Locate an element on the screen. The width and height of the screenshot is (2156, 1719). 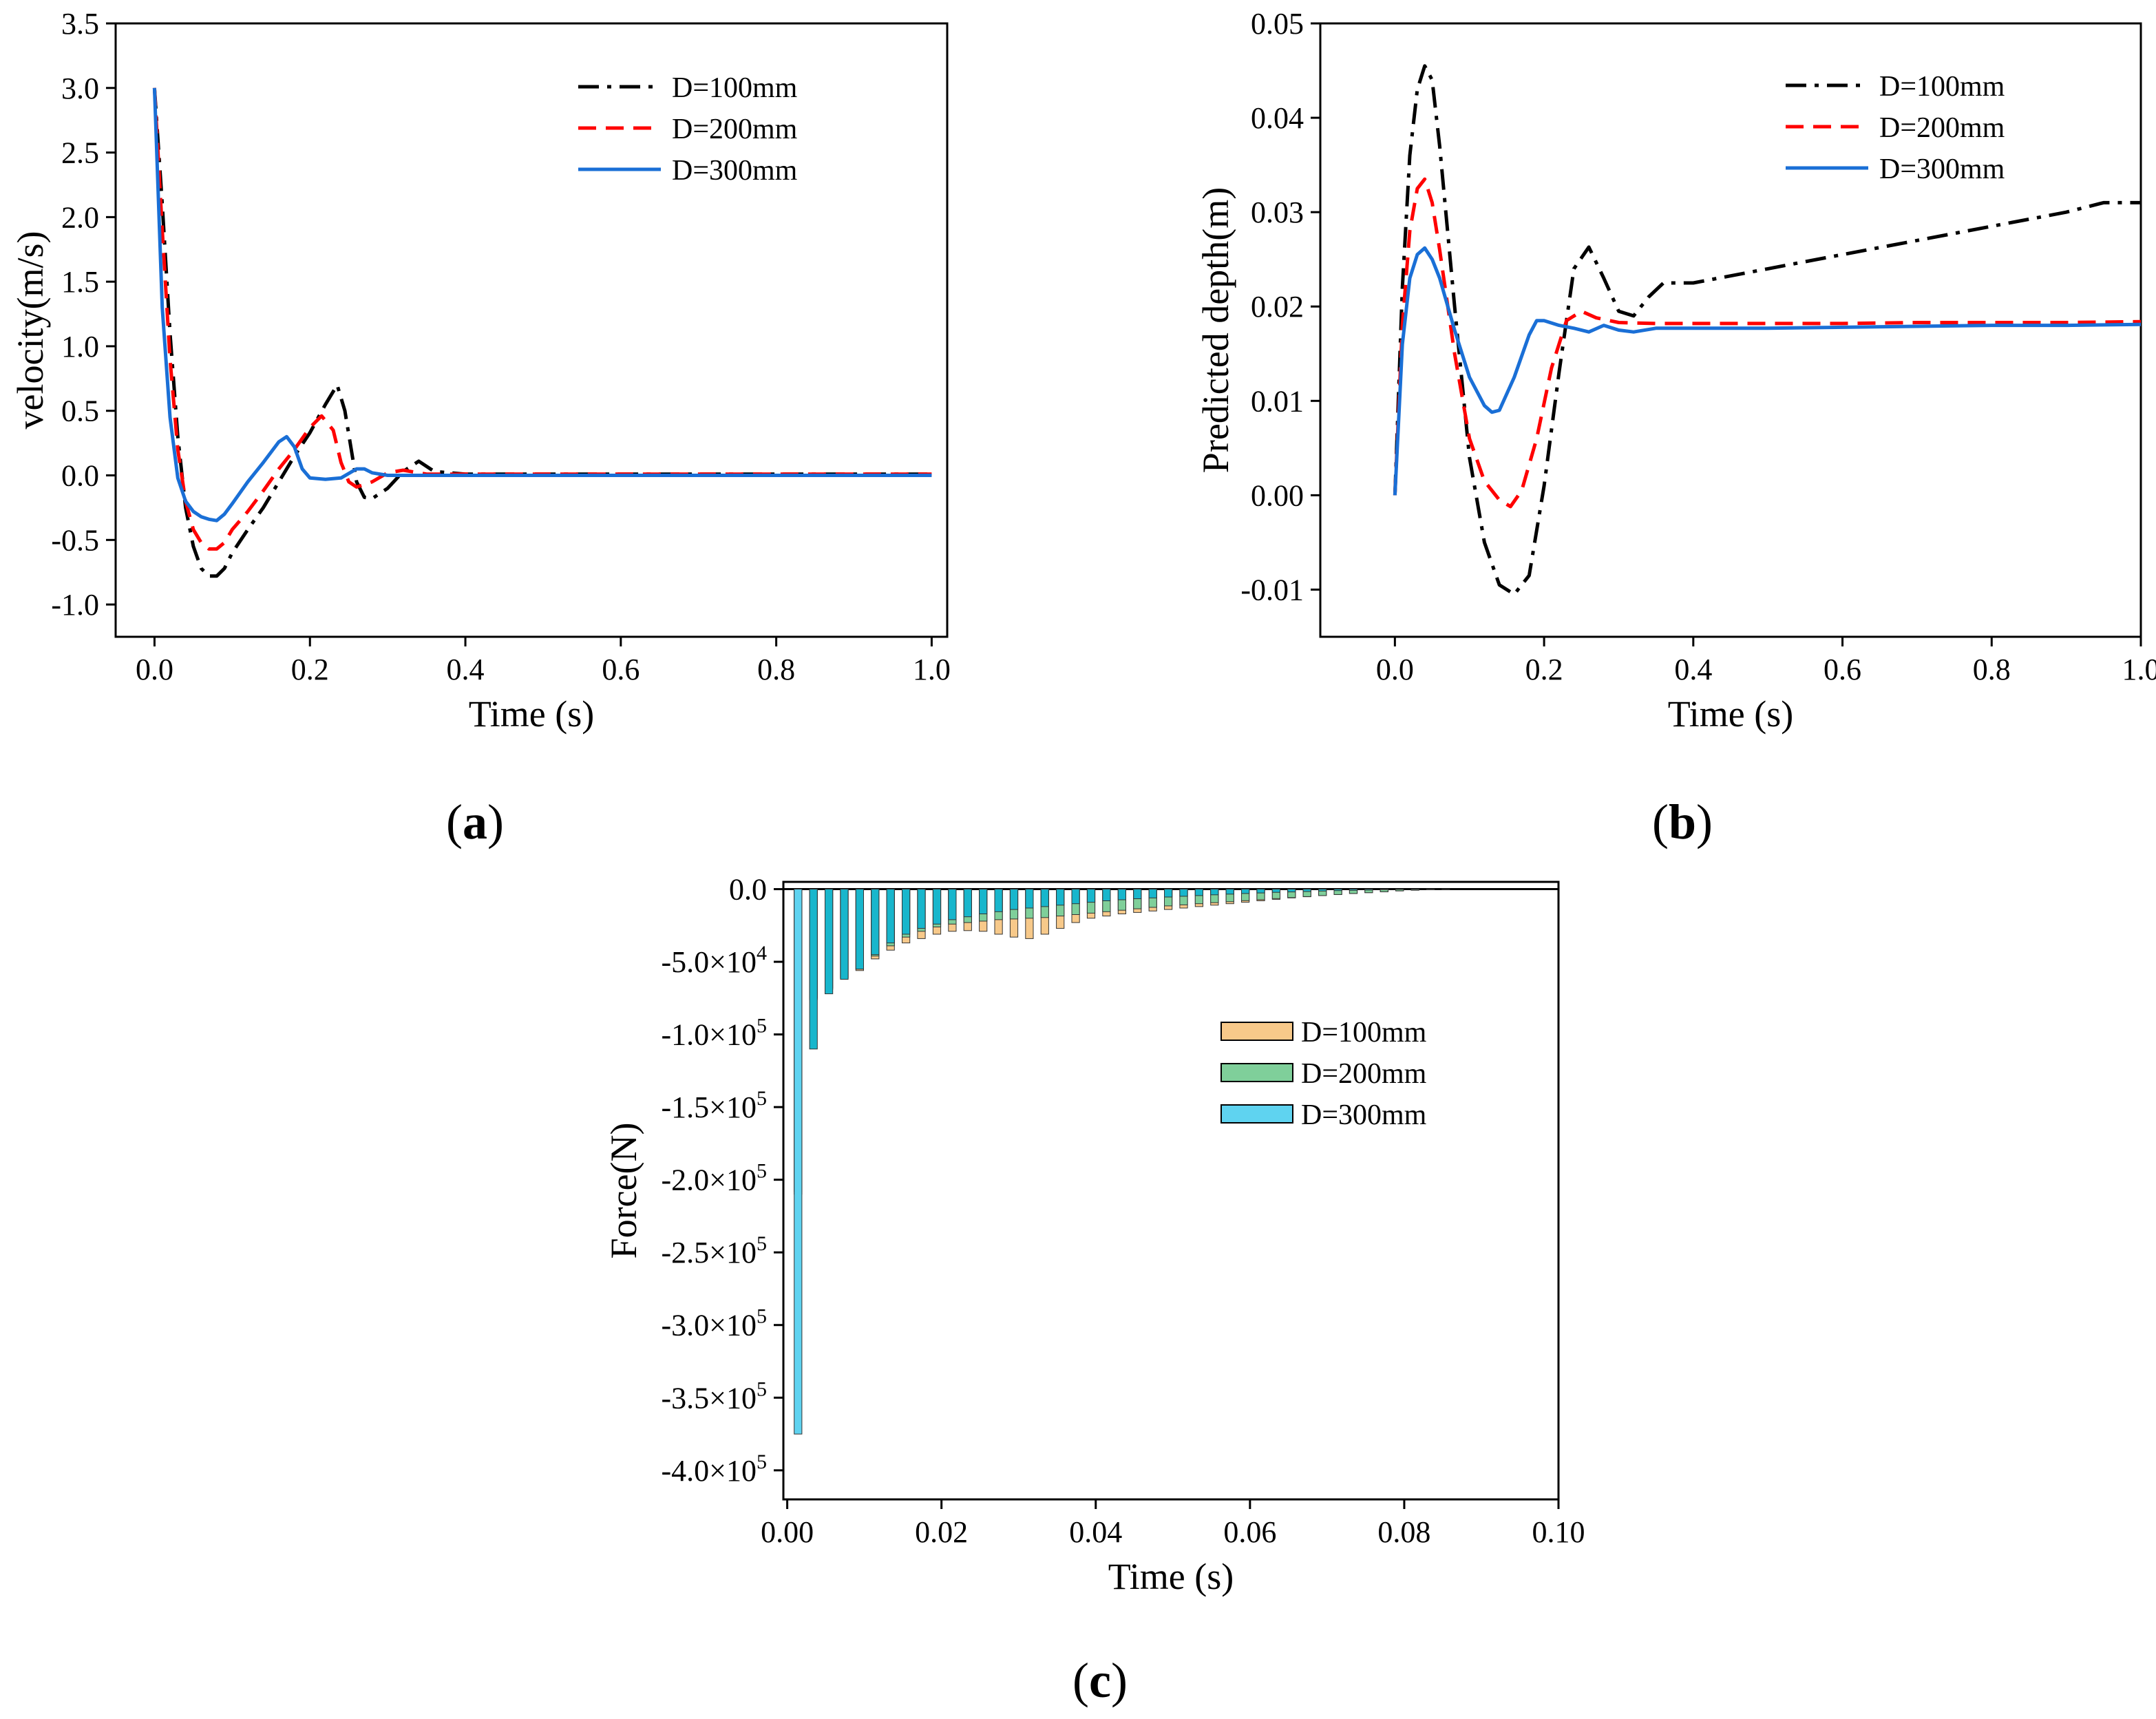
x-tick-label: 0.04 is located at coordinates (1095, 1532).